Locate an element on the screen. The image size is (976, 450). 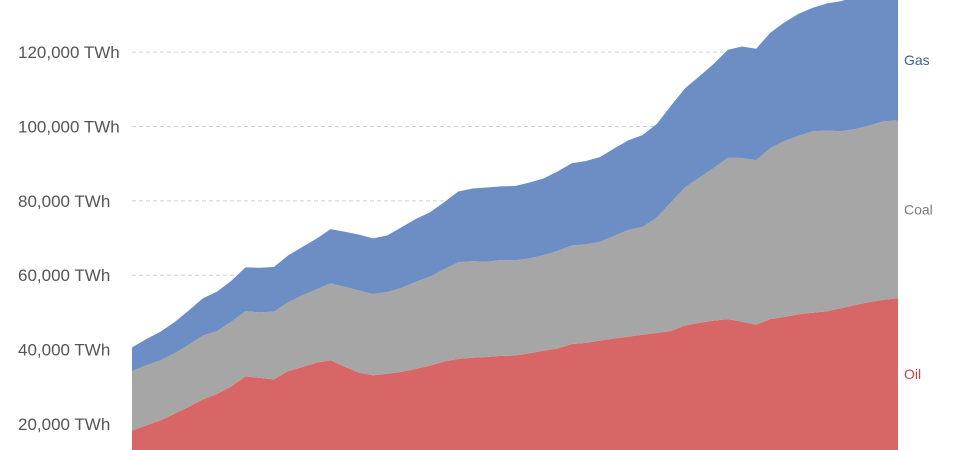
y-tick-label: 60,000 TWh is located at coordinates (64, 275).